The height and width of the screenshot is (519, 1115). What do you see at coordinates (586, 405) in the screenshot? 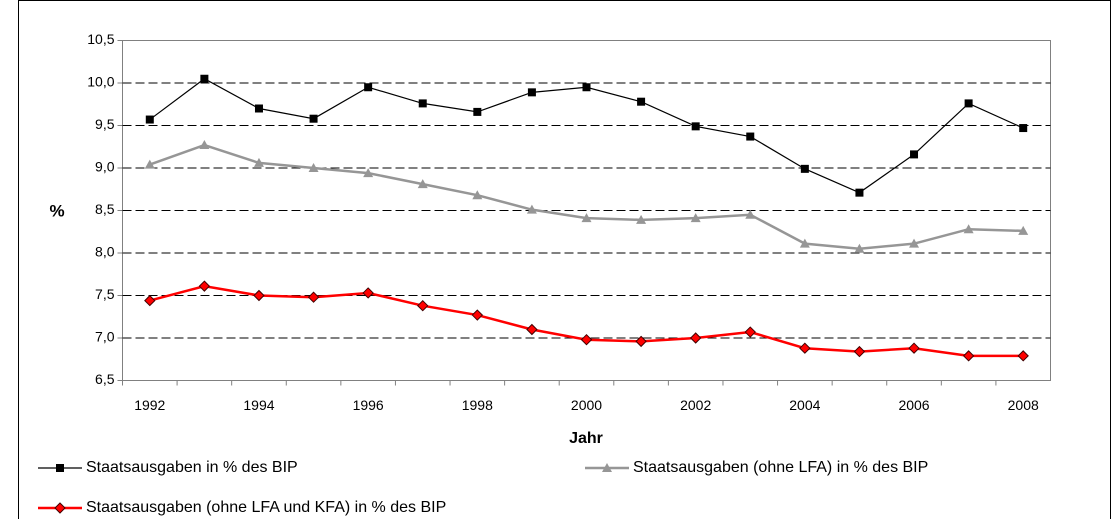
I see `x-tick-label: 2000` at bounding box center [586, 405].